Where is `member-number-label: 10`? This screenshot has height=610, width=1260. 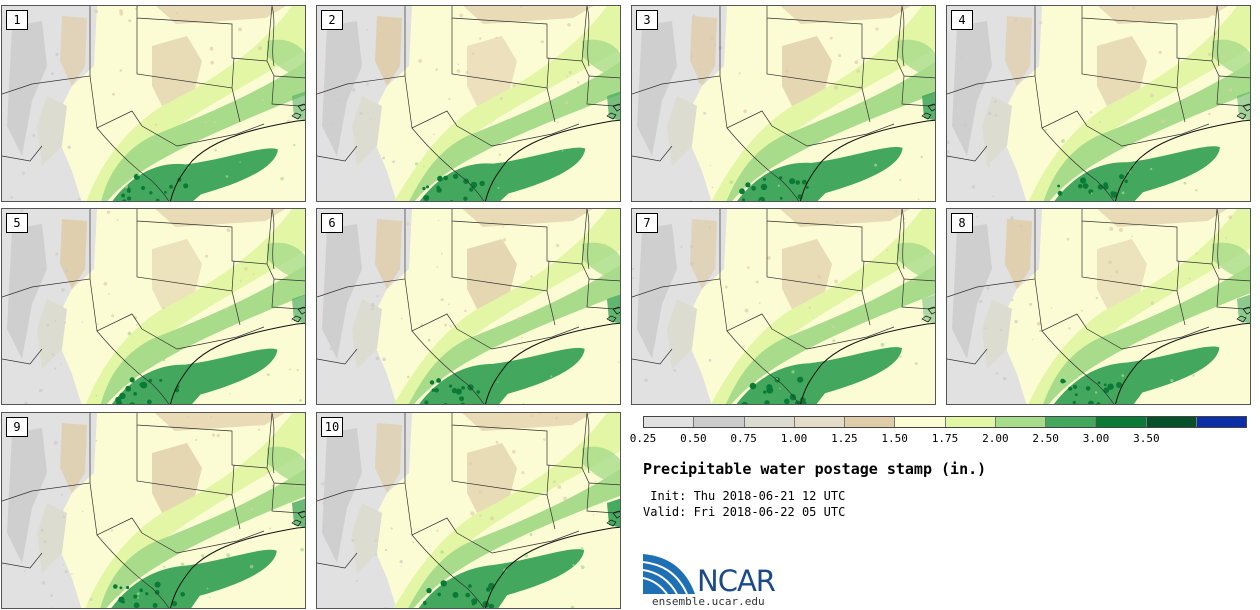 member-number-label: 10 is located at coordinates (332, 427).